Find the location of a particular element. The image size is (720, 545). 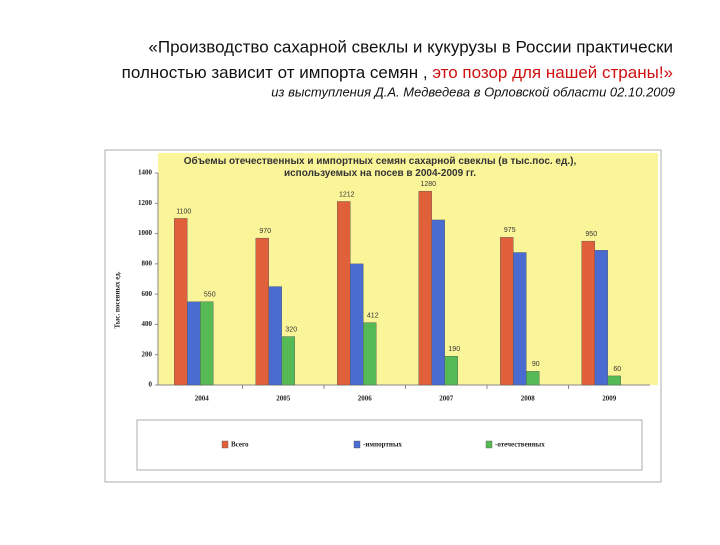

x-tick-label: 2004 is located at coordinates (202, 399).